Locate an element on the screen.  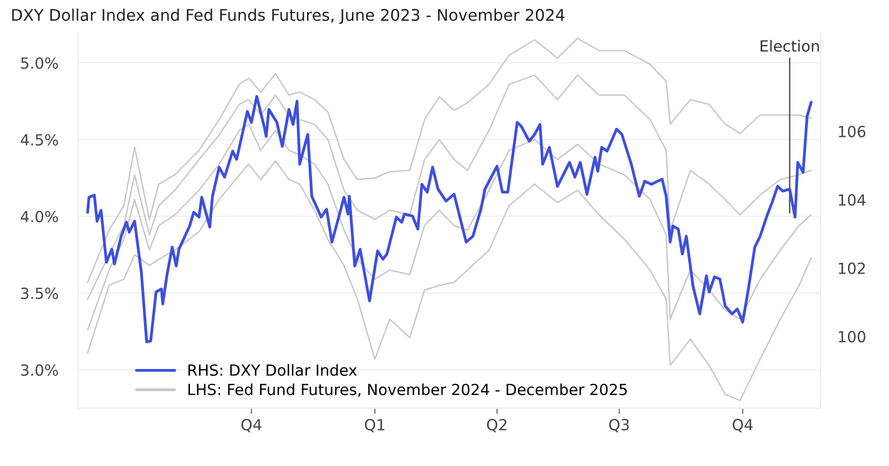
legend-label: RHS: DXY Dollar Index is located at coordinates (272, 370).